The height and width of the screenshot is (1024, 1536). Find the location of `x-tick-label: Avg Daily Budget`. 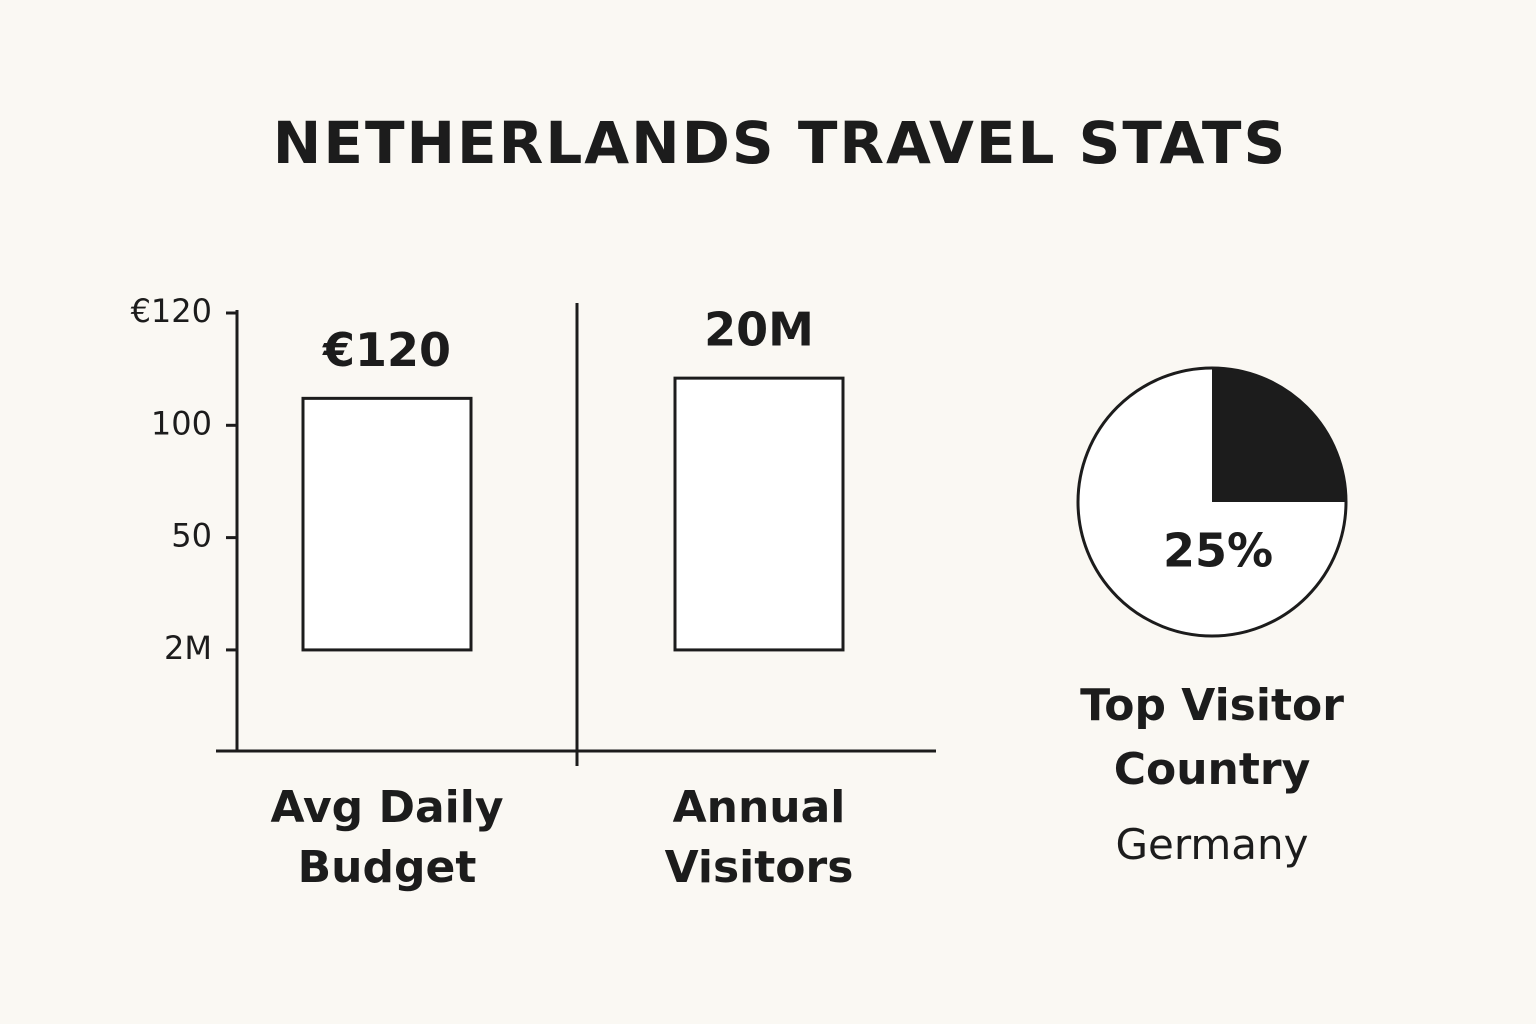

x-tick-label: Avg Daily Budget is located at coordinates (387, 837).